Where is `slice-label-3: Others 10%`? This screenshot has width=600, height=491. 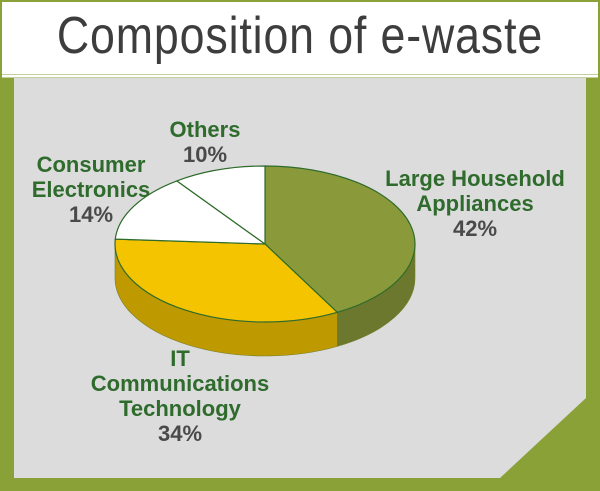
slice-label-3: Others 10% is located at coordinates (205, 142).